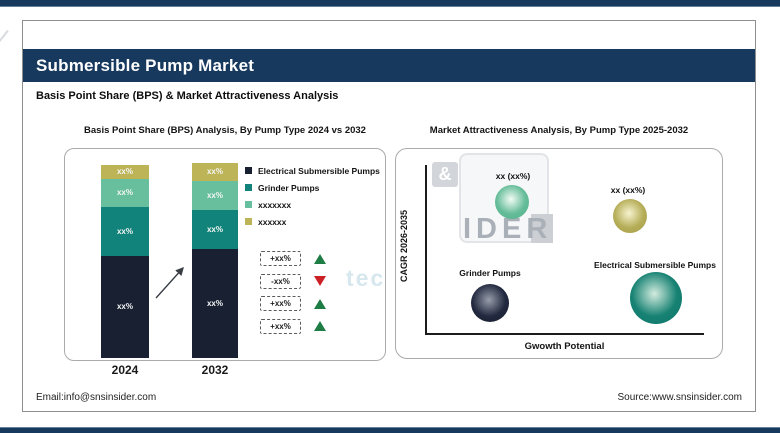 The image size is (780, 433). Describe the element at coordinates (656, 298) in the screenshot. I see `bubble-electrical-submersible-pumps` at that location.